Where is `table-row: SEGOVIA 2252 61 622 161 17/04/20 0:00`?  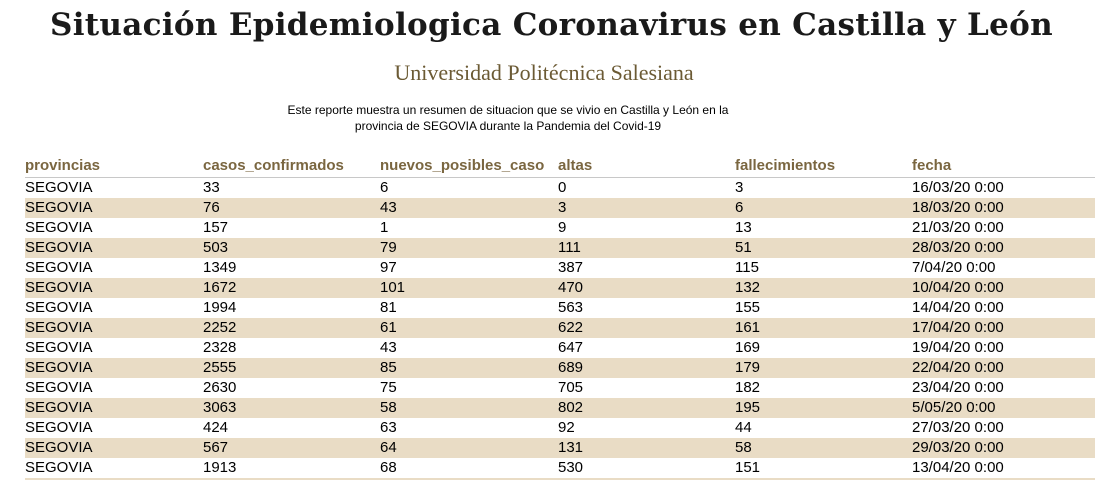
table-row: SEGOVIA 2252 61 622 161 17/04/20 0:00 is located at coordinates (560, 328).